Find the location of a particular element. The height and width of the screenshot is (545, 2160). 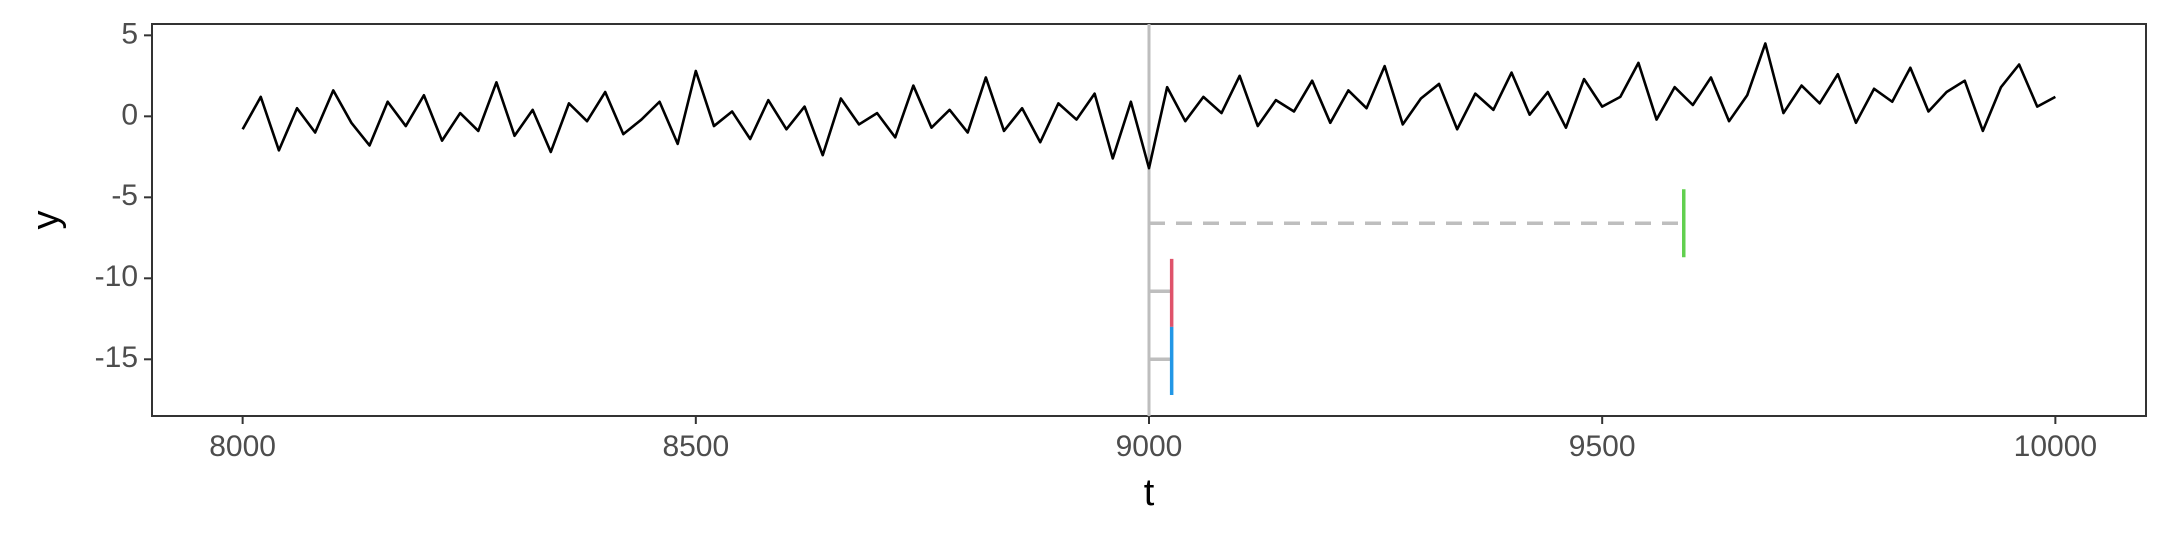

y-tick-label: -5 is located at coordinates (124, 195).